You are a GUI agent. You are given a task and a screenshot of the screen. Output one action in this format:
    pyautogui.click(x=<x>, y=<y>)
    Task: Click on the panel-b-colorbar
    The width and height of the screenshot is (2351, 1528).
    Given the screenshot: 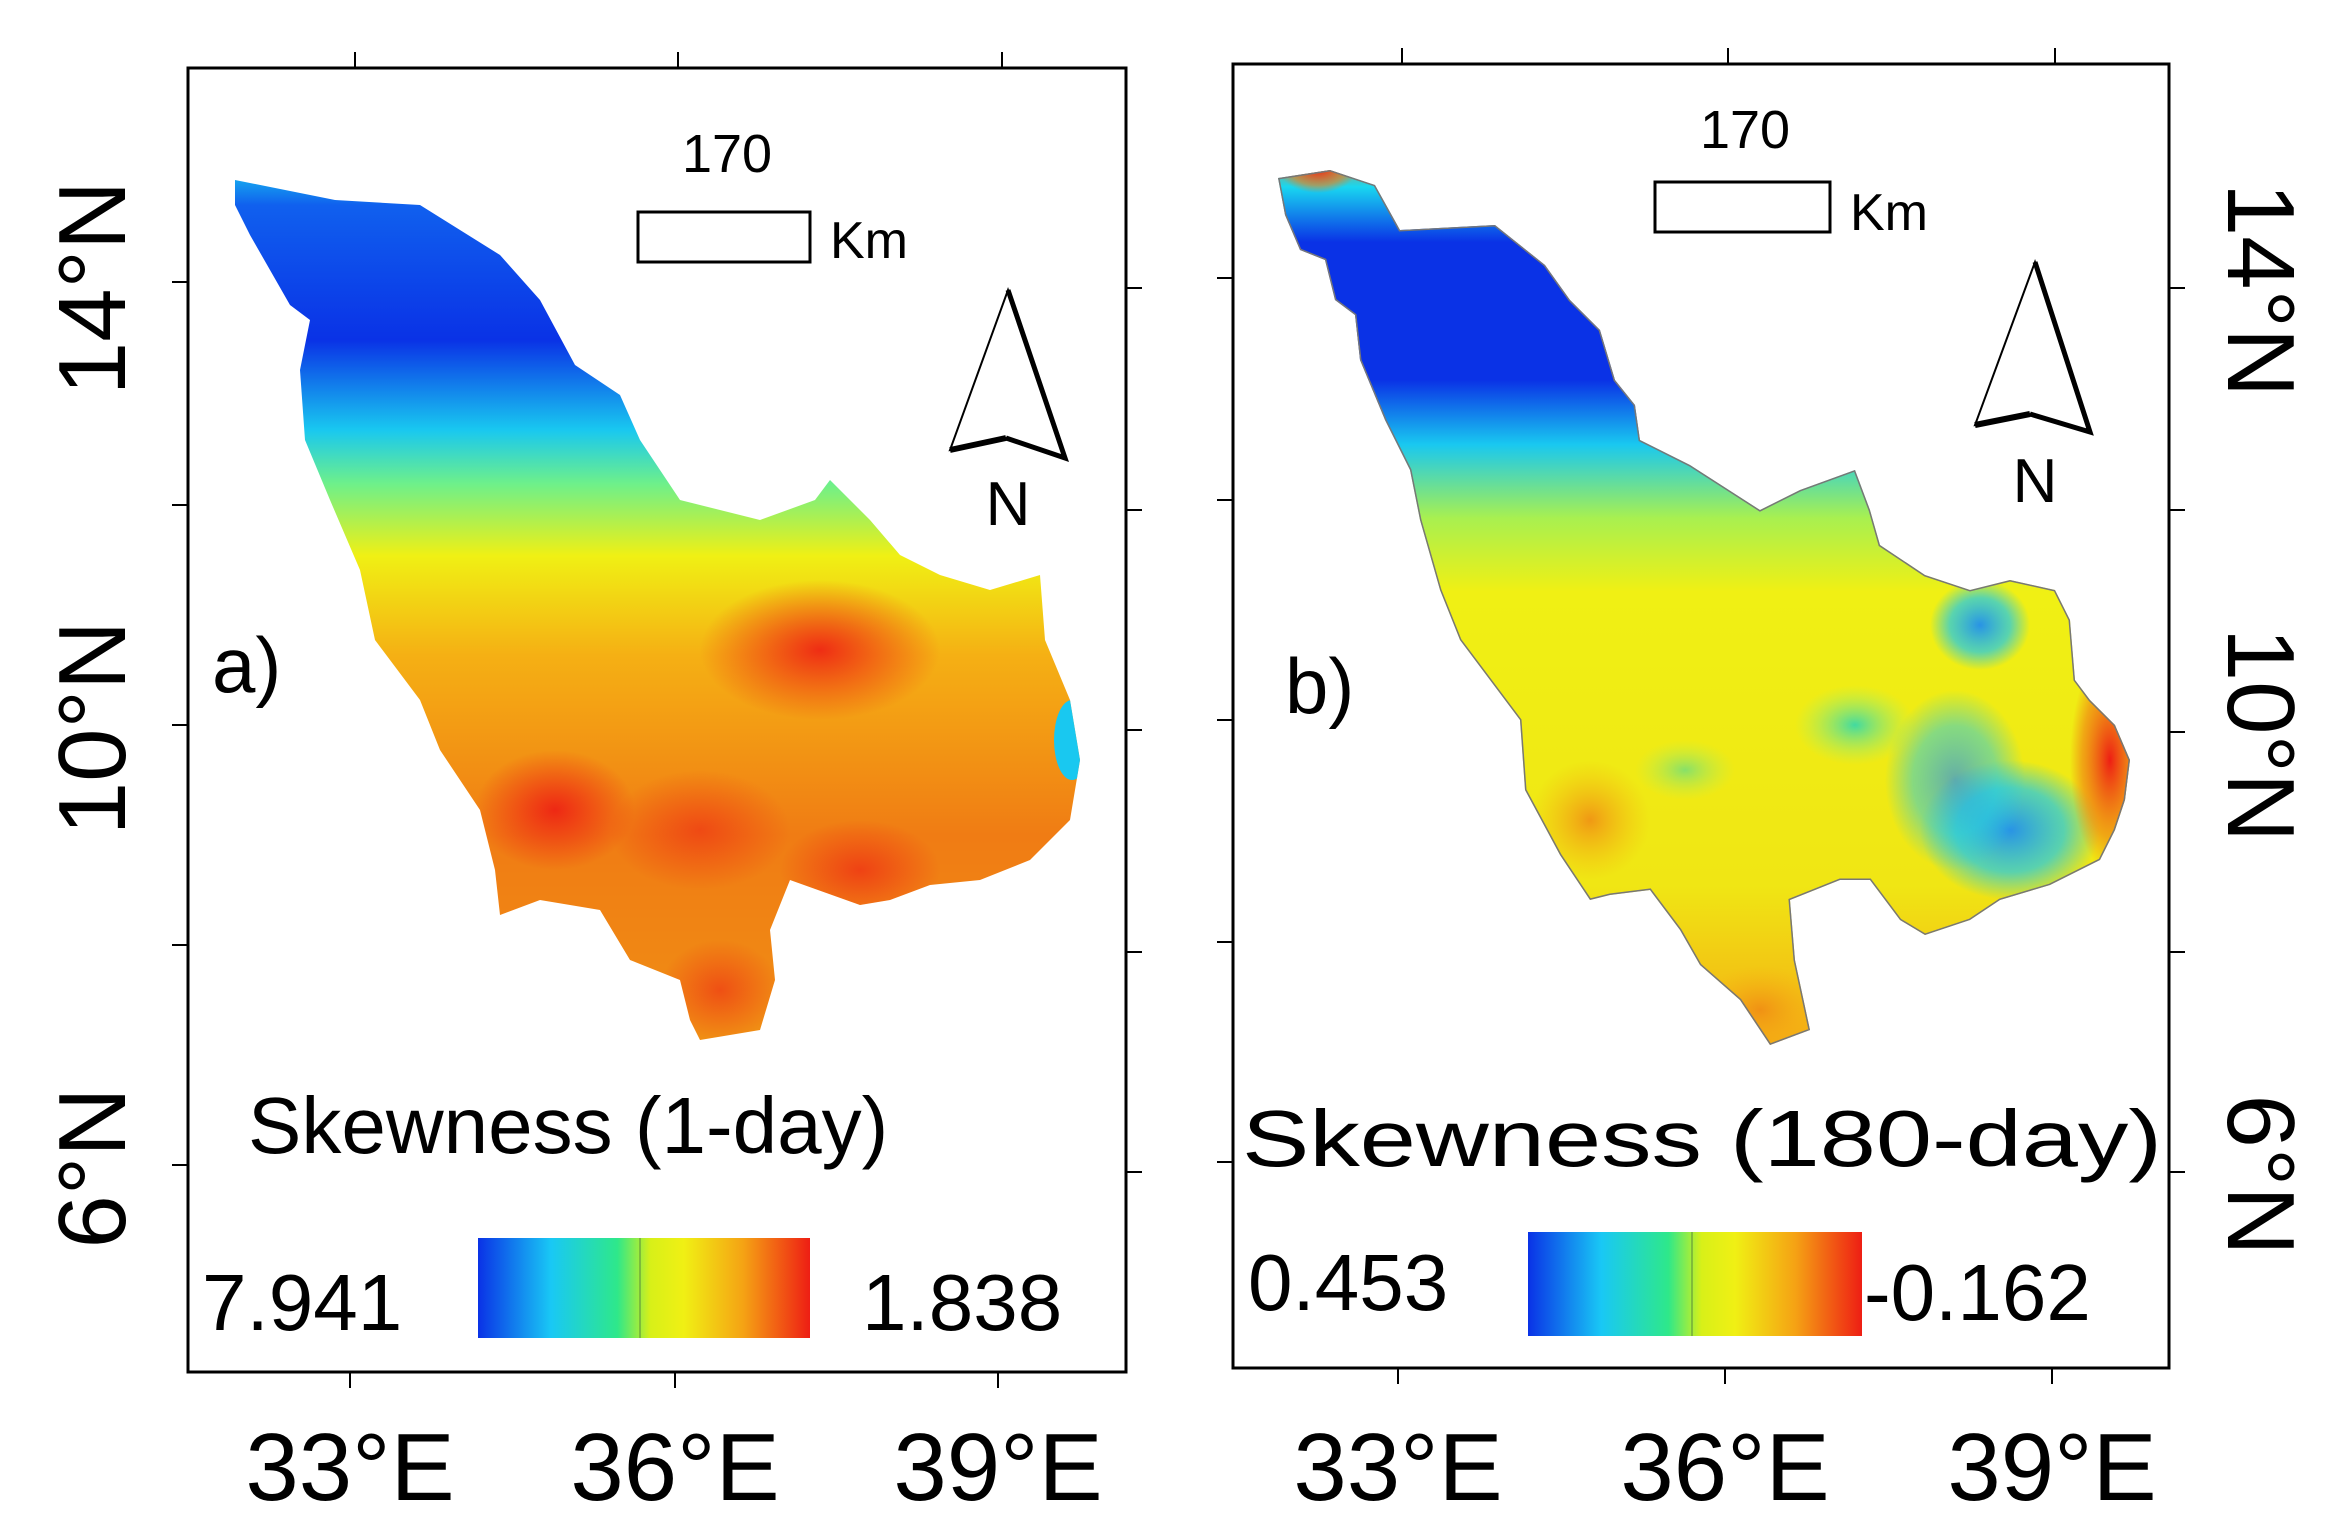 What is the action you would take?
    pyautogui.click(x=1695, y=1284)
    